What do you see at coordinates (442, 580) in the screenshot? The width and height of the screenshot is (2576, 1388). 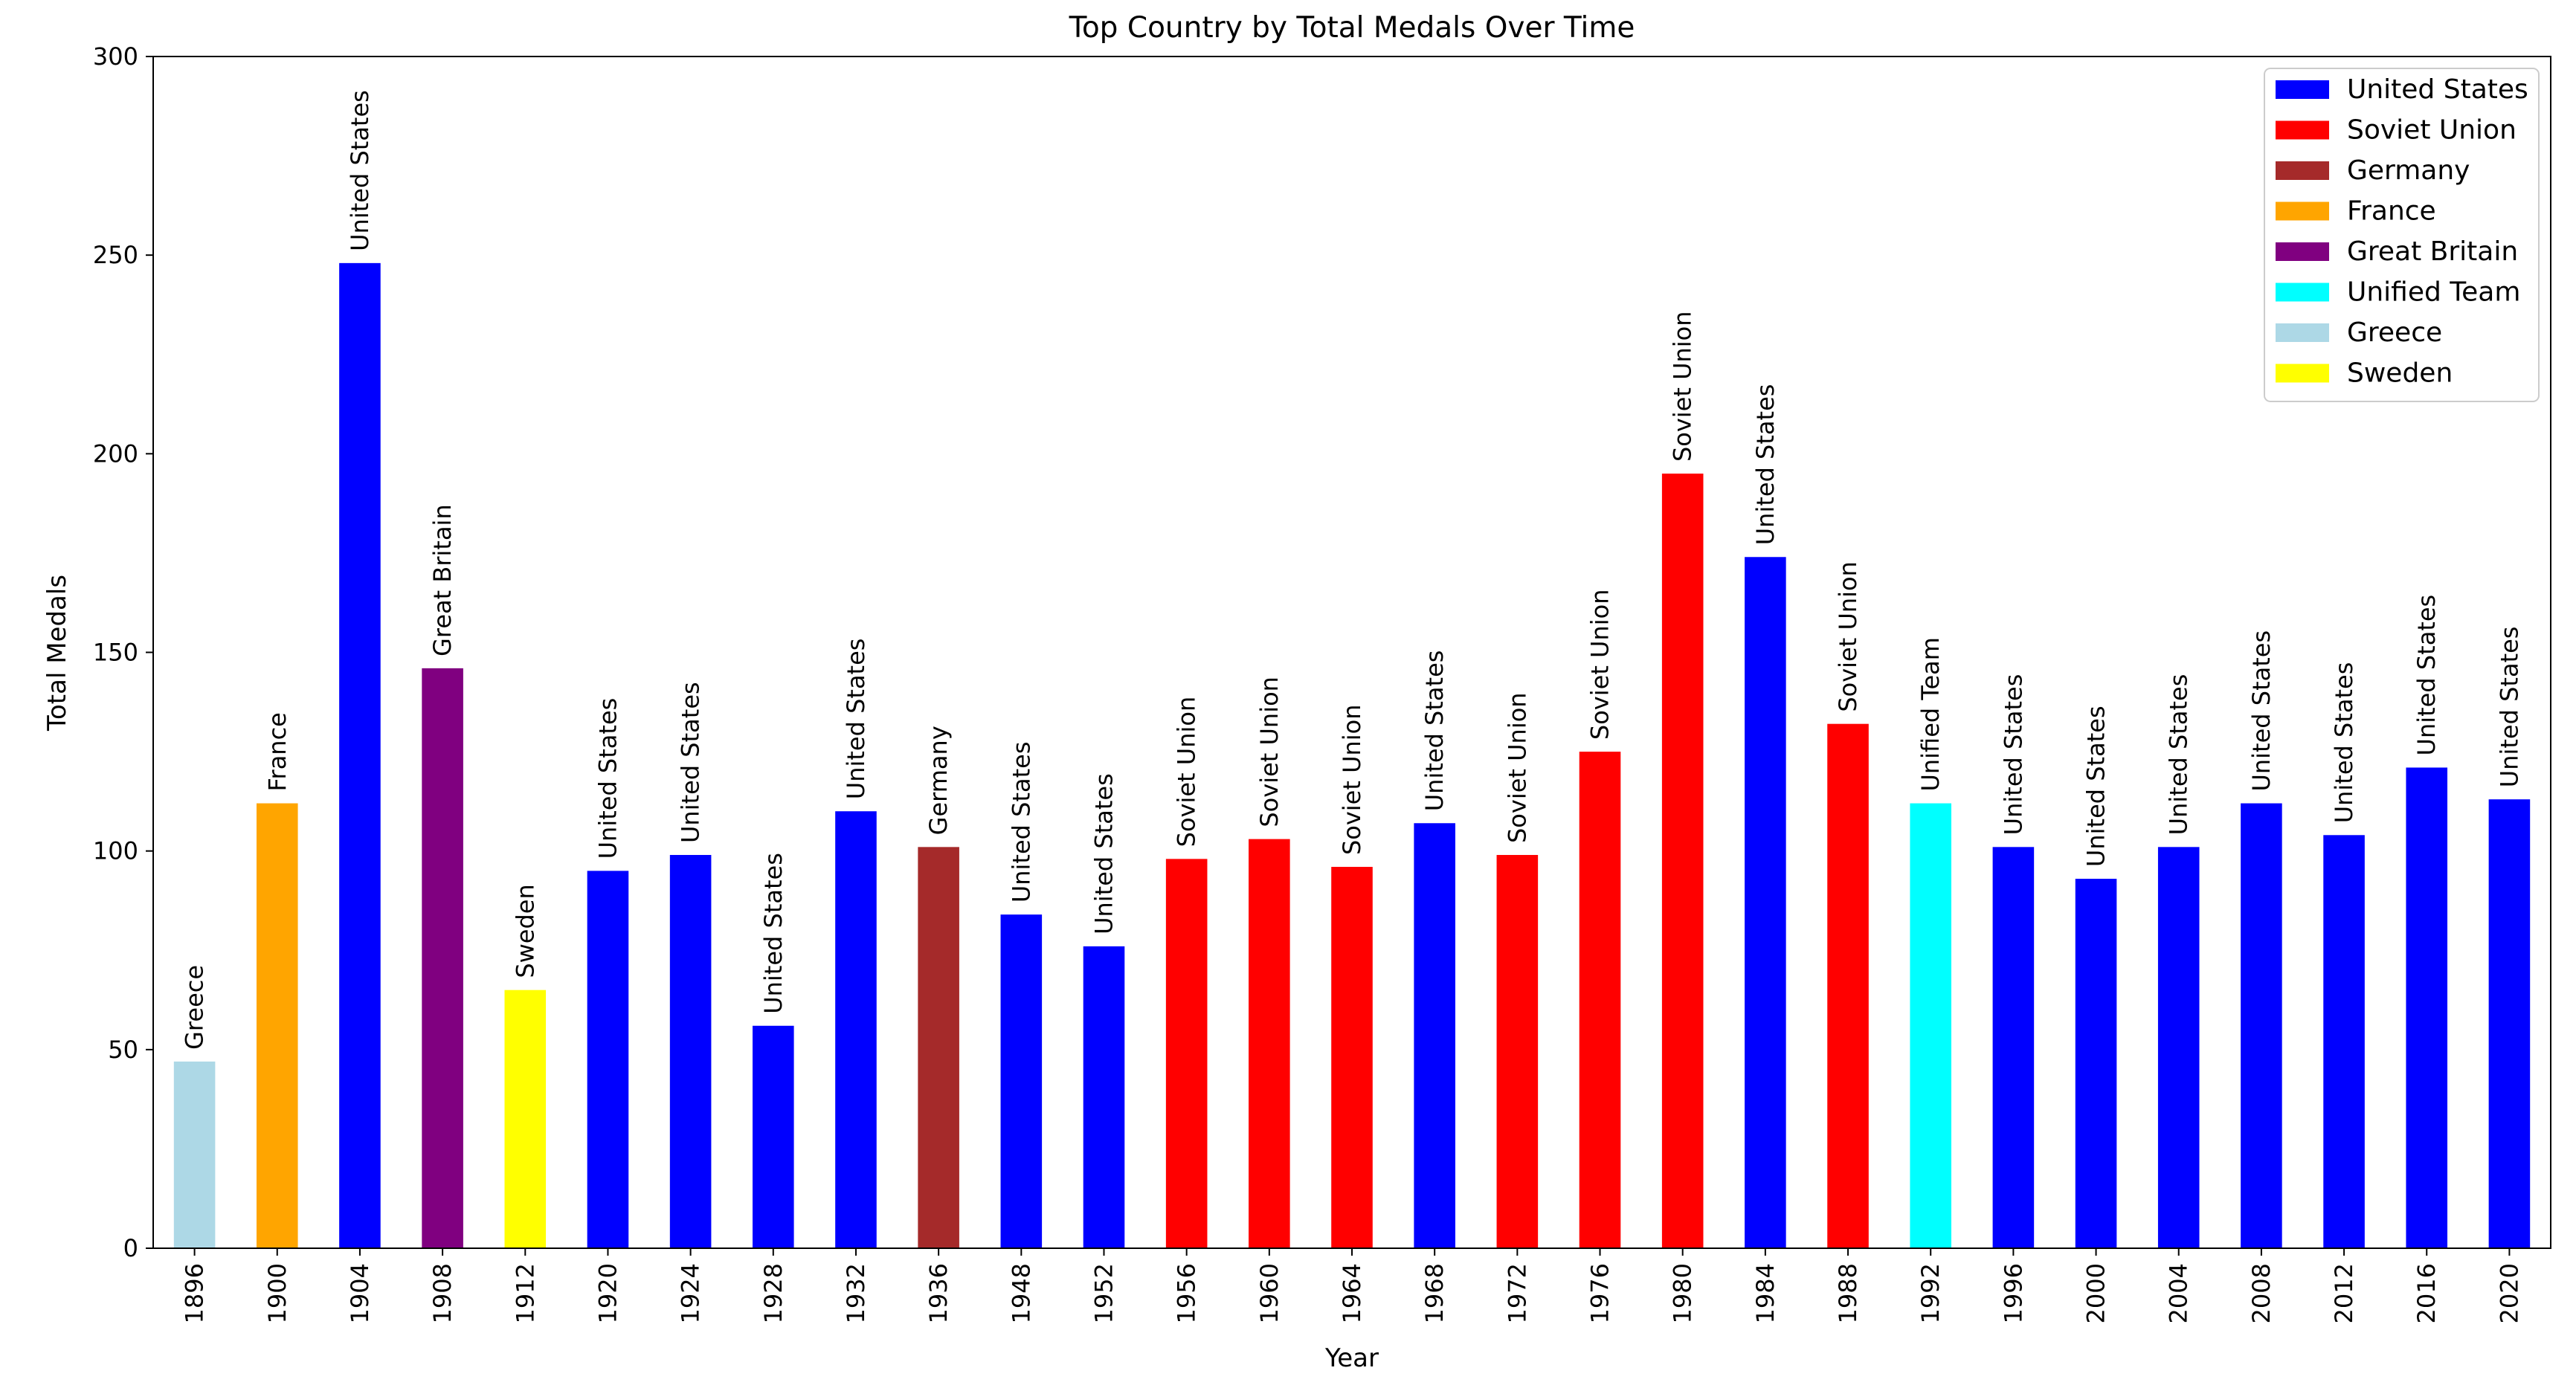 I see `data-label-1908: Great Britain` at bounding box center [442, 580].